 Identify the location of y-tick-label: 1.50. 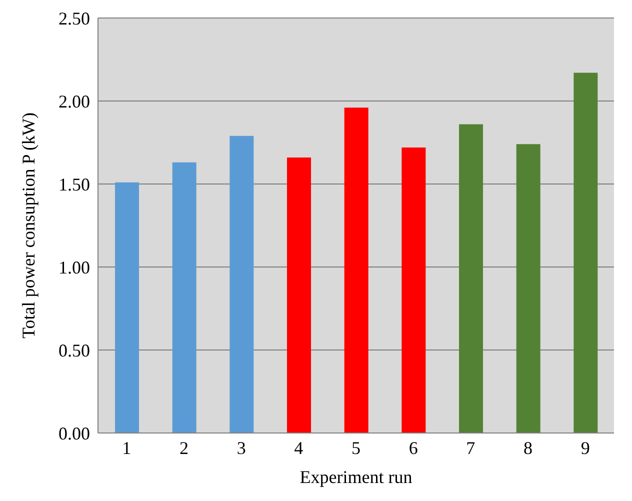
(74, 184).